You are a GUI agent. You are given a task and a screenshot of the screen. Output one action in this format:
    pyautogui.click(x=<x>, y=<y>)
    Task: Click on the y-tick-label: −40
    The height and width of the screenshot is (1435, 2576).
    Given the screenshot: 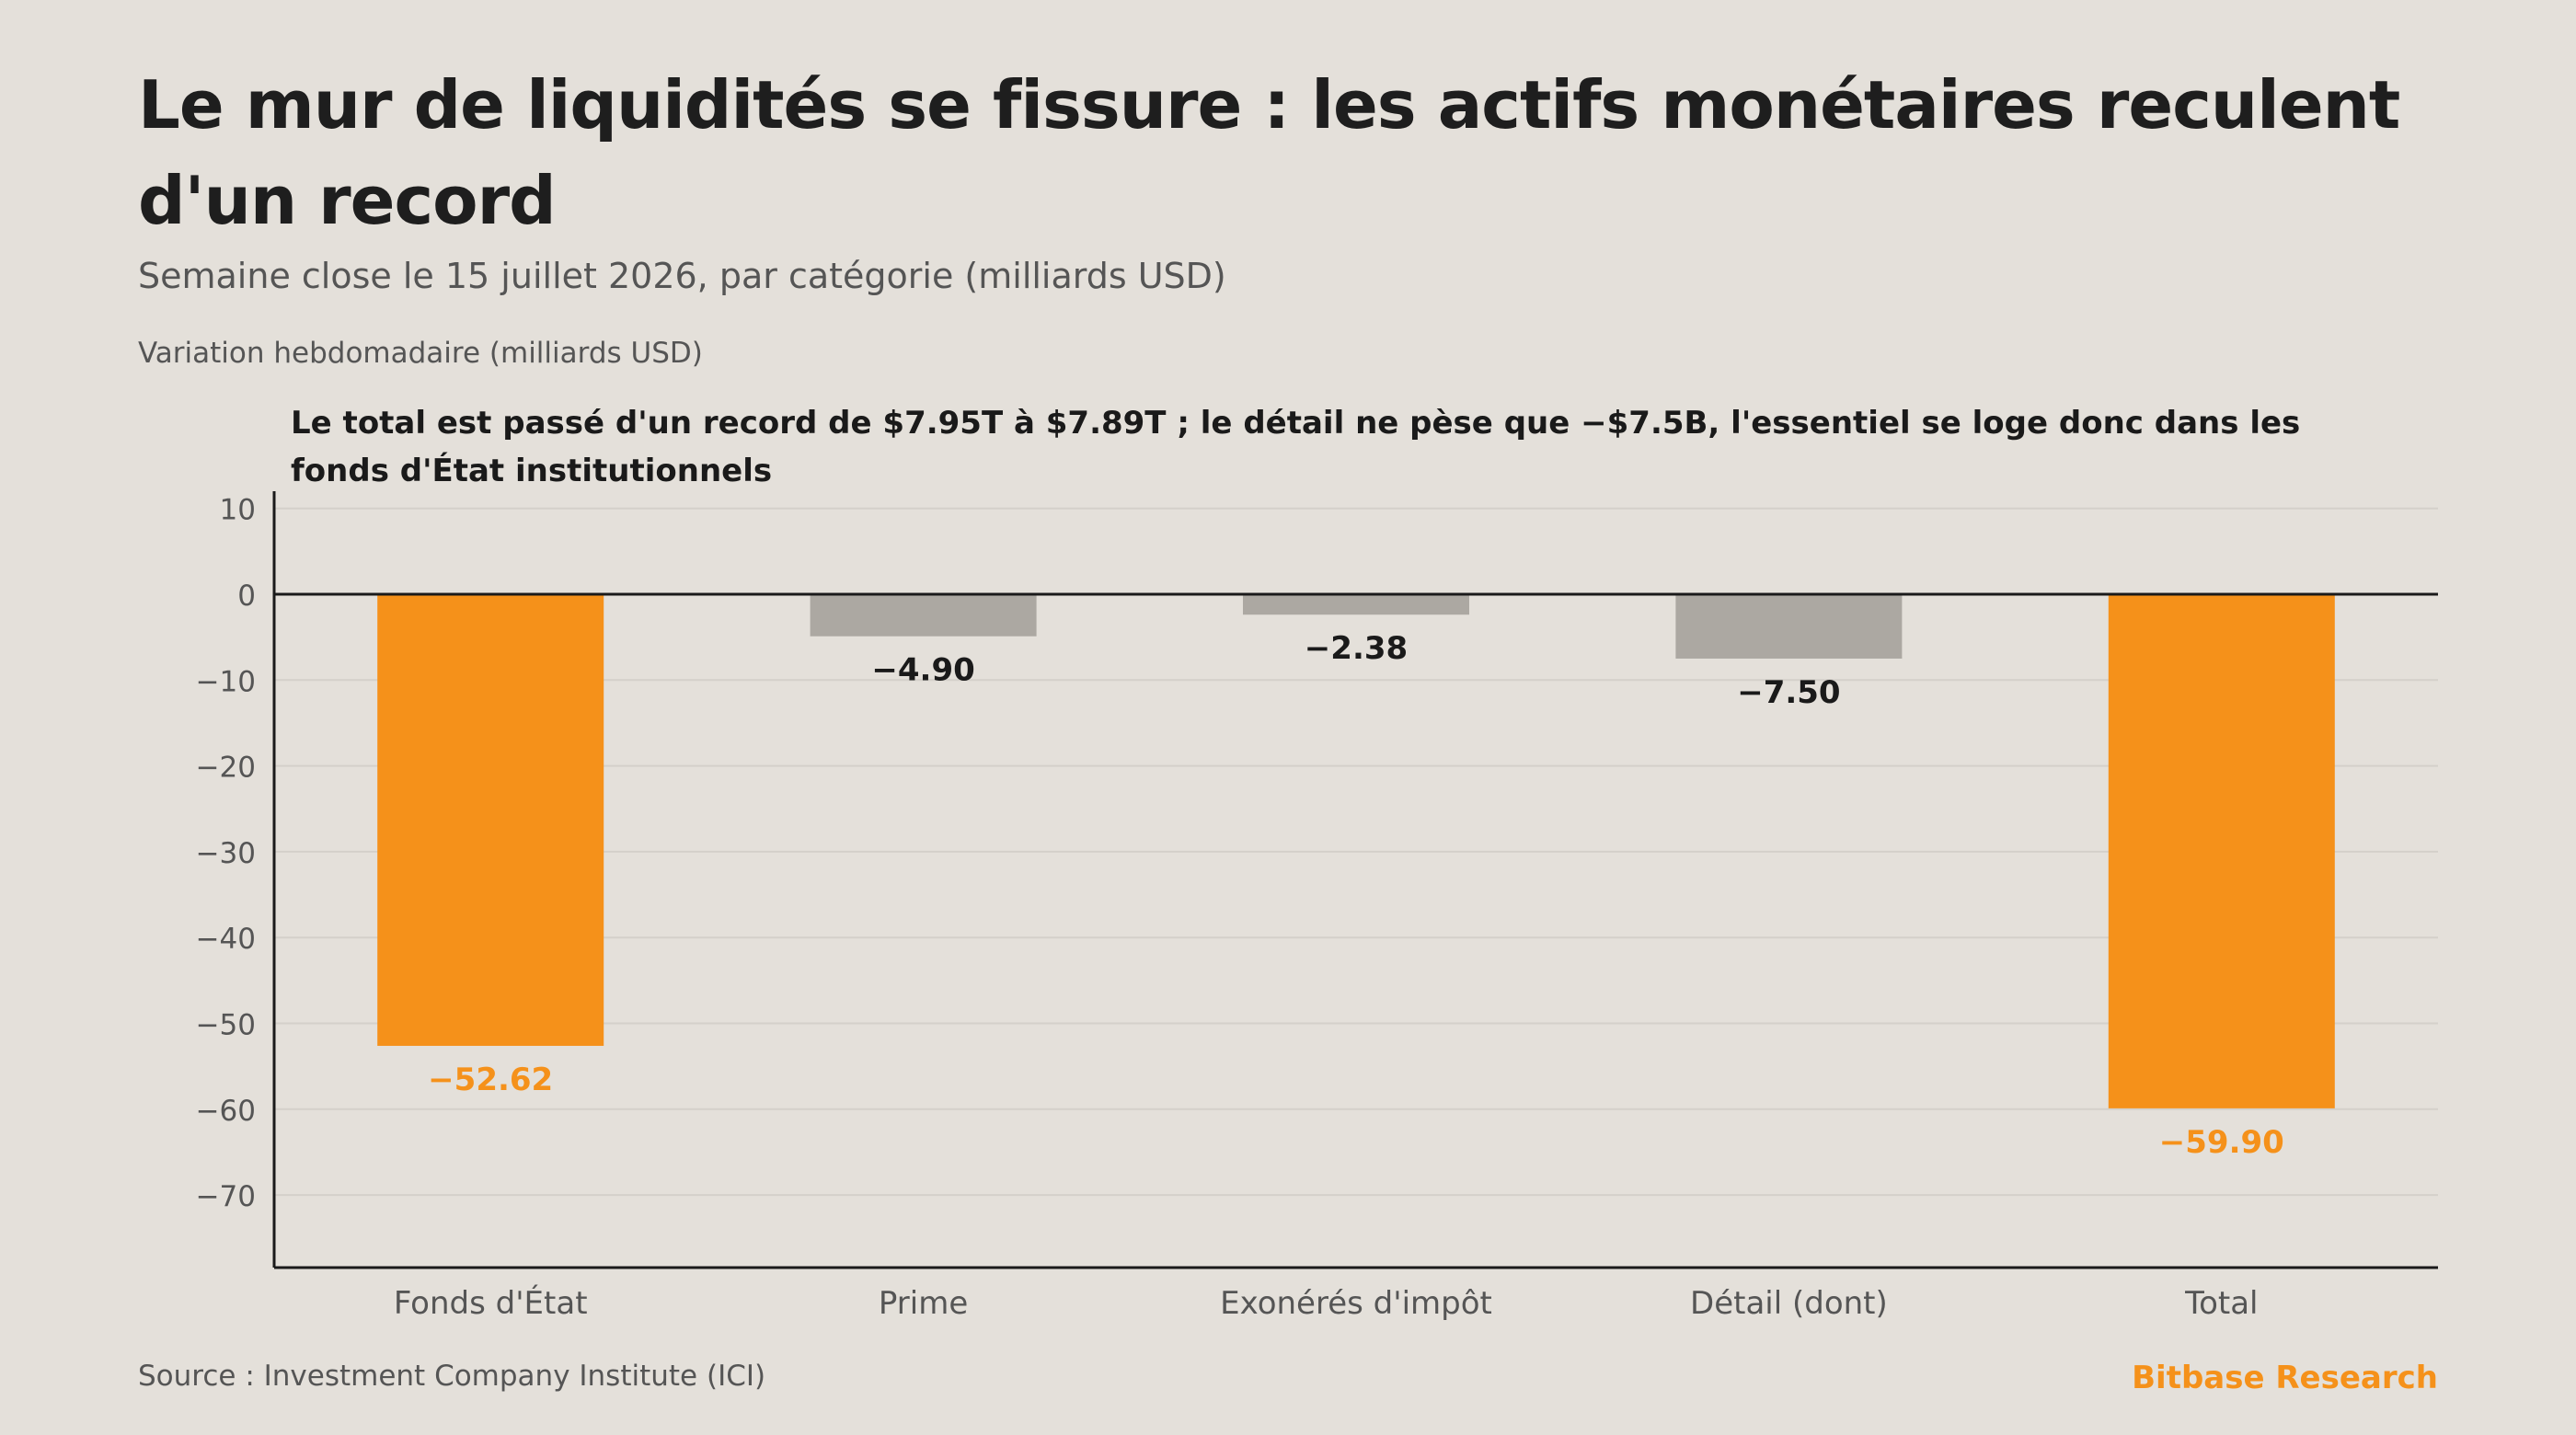 What is the action you would take?
    pyautogui.click(x=226, y=939)
    